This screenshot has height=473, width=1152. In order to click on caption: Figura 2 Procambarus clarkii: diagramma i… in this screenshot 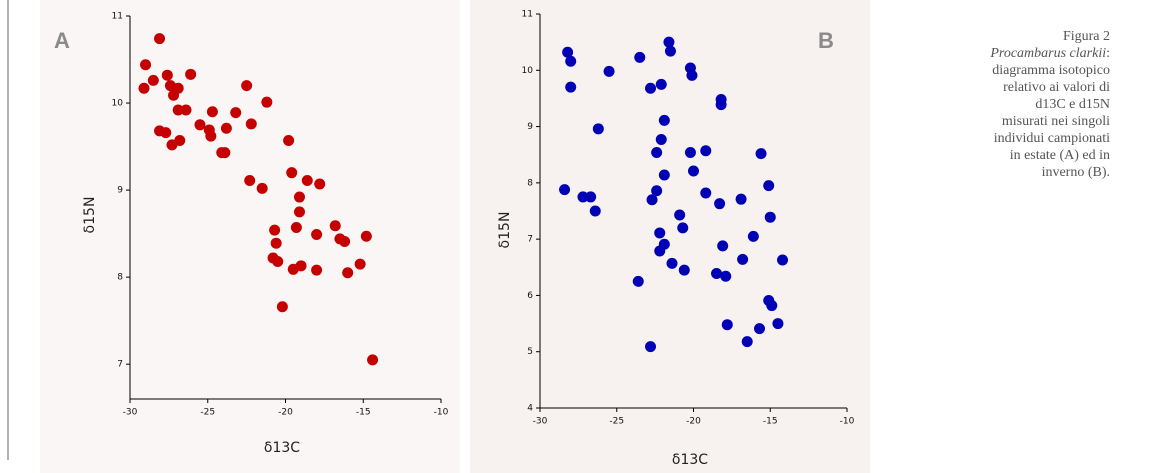, I will do `click(1050, 104)`.